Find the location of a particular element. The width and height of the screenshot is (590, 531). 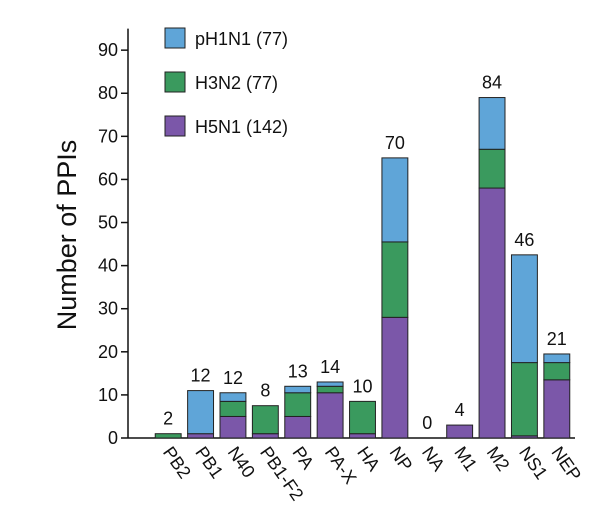

bar-total-label: 70 is located at coordinates (395, 143).